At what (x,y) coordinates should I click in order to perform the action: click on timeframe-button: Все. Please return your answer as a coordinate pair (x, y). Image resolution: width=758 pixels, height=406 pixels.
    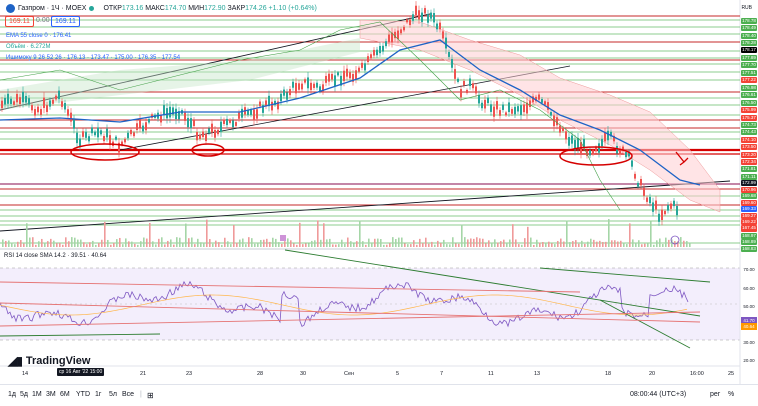
    Looking at the image, I should click on (128, 394).